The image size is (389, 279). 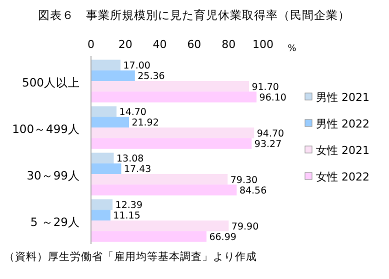 What do you see at coordinates (265, 87) in the screenshot?
I see `text: 91.70` at bounding box center [265, 87].